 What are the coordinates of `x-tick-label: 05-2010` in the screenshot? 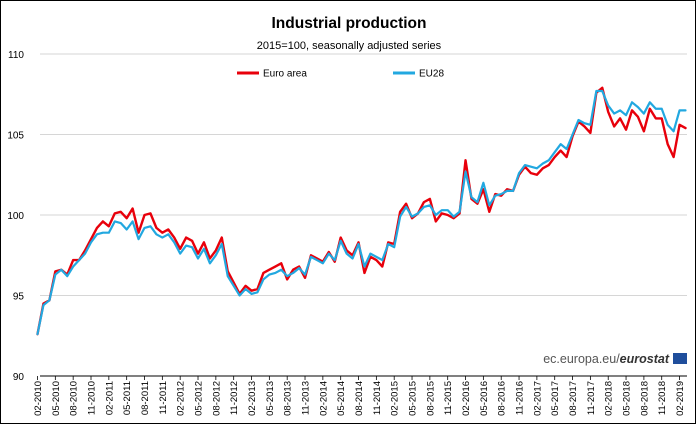 It's located at (56, 398).